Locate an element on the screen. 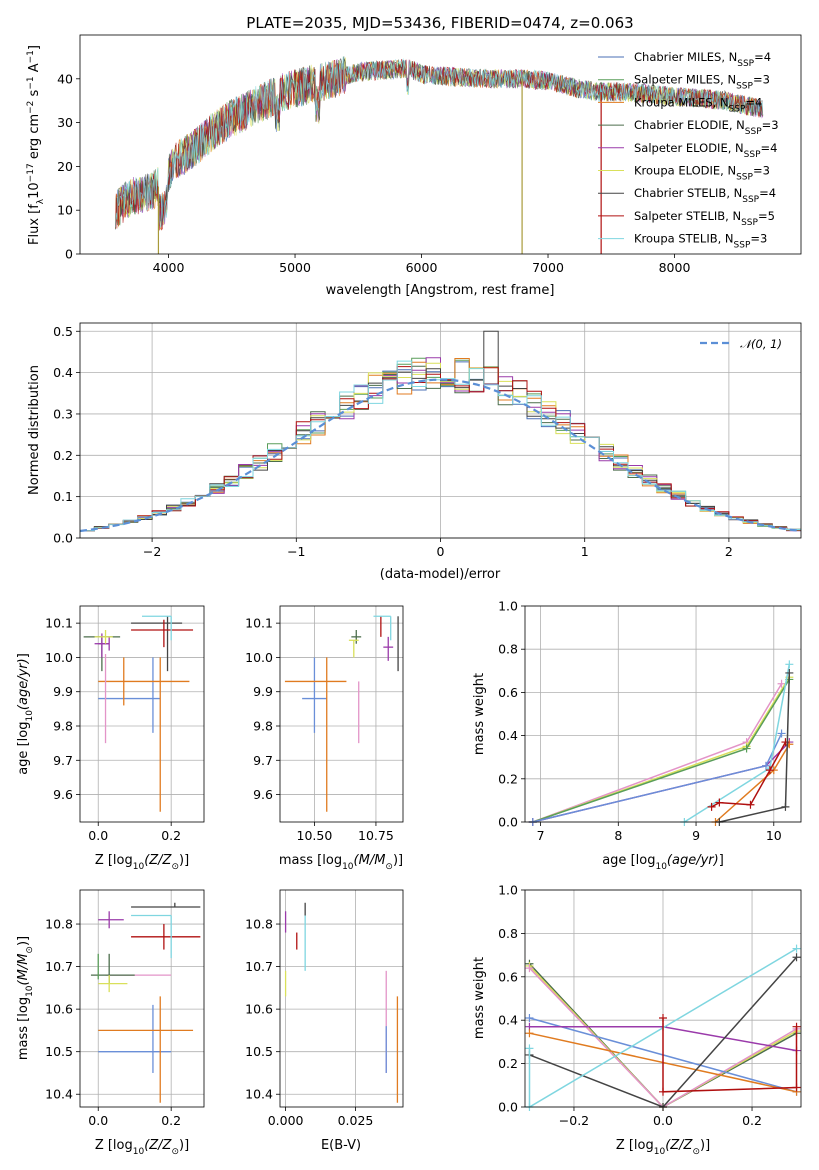 The width and height of the screenshot is (819, 1170). legend-label-7-part: SSP is located at coordinates (749, 223).